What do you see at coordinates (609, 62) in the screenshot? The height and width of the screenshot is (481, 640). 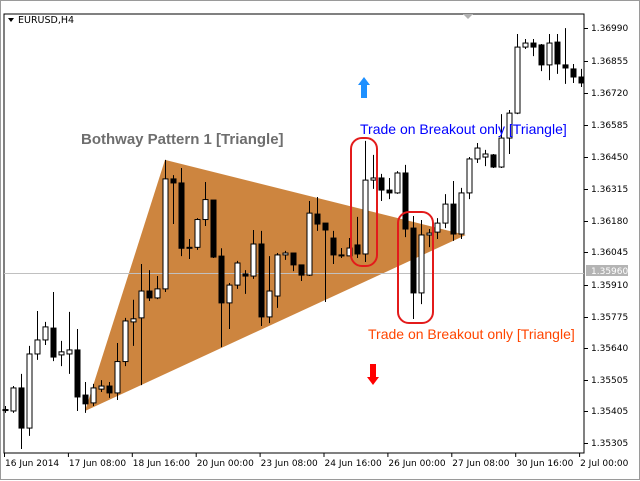 I see `y-tick-label: 1.36855` at bounding box center [609, 62].